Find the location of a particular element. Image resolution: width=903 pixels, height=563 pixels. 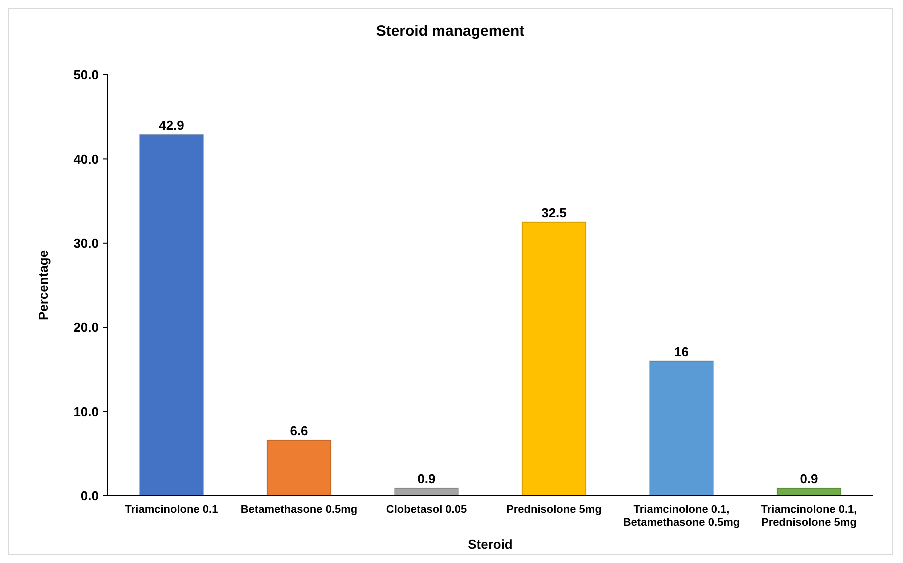

x-axis-title: Steroid is located at coordinates (490, 544).